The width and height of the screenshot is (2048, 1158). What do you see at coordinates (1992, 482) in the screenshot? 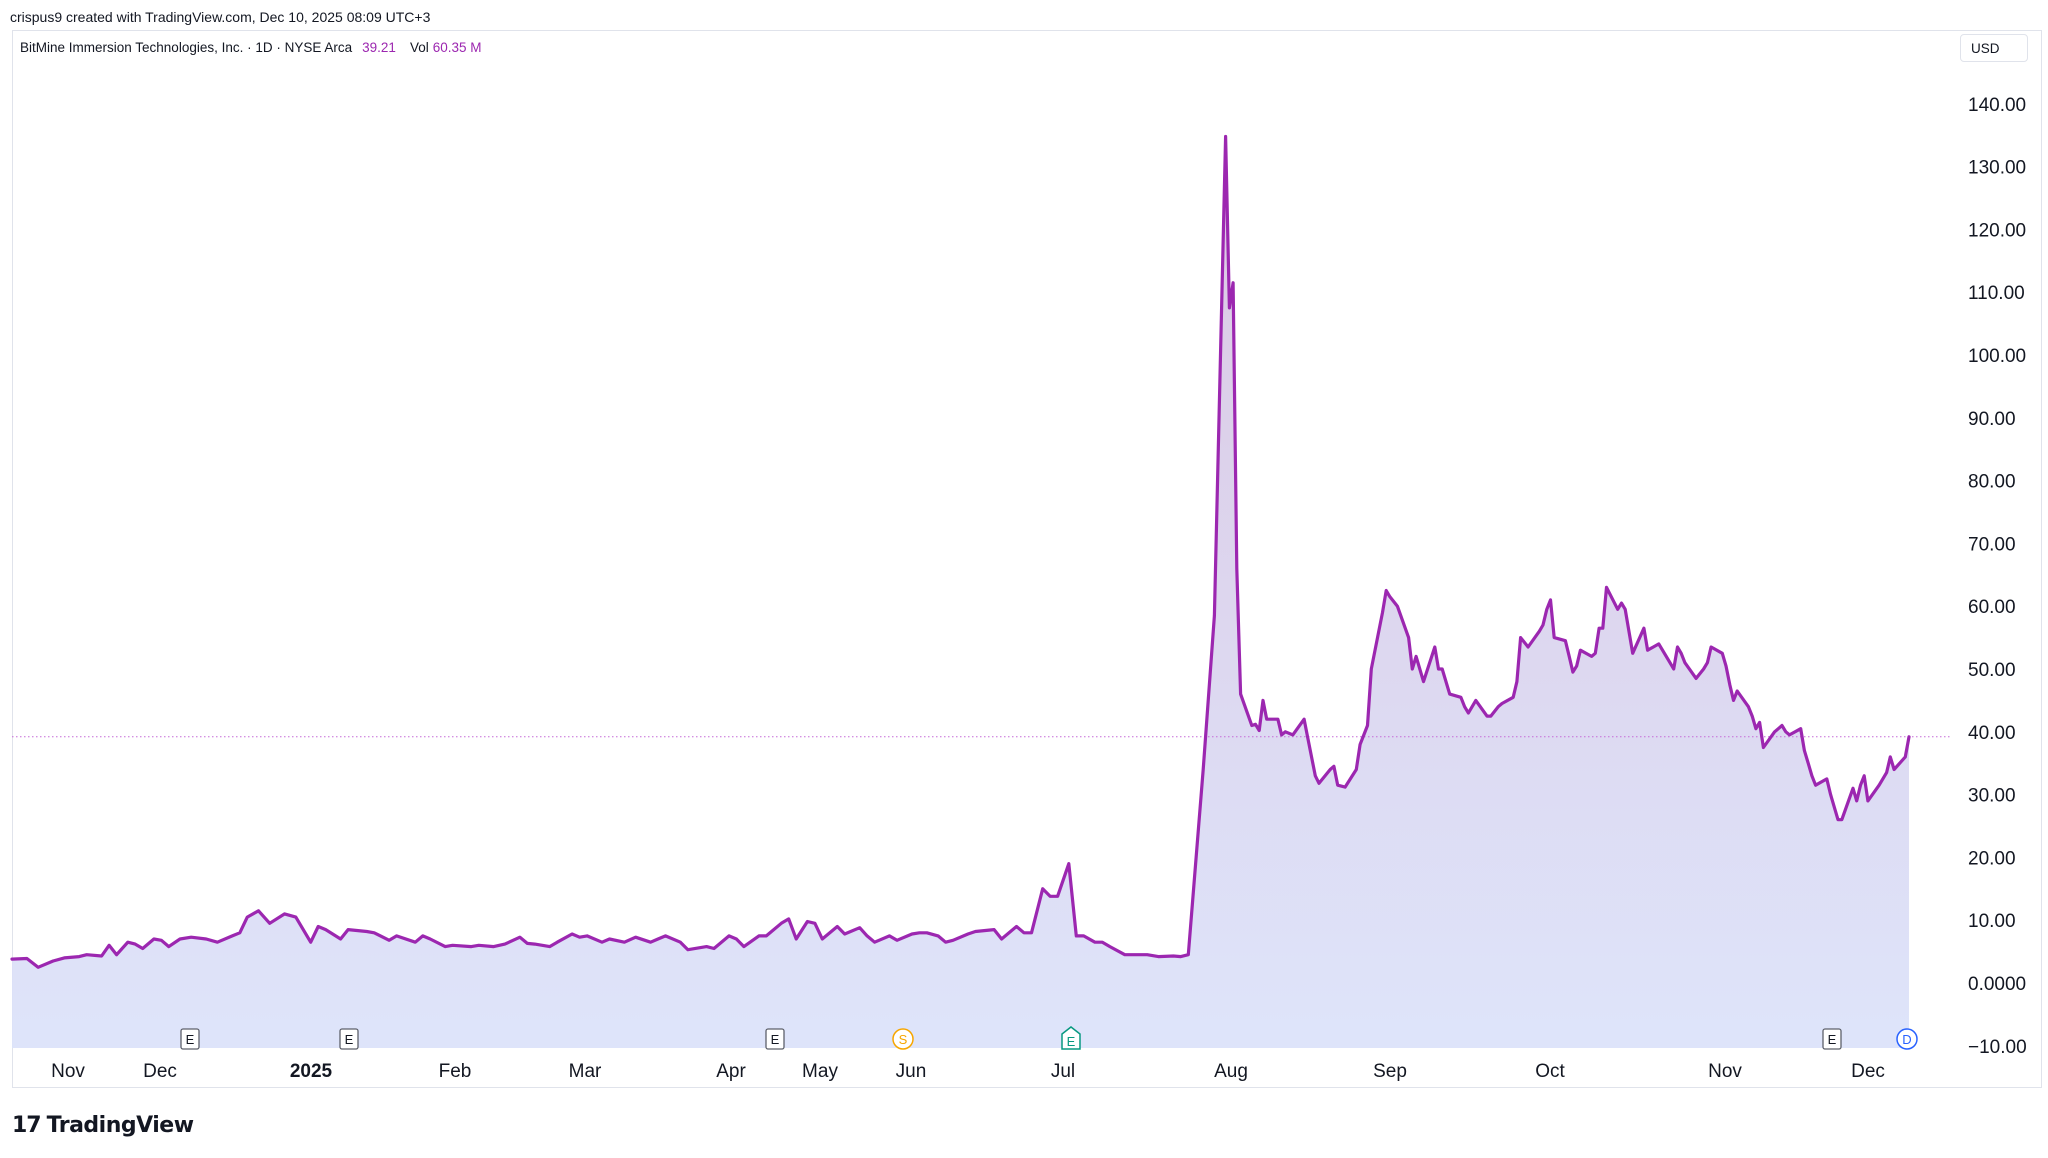
I see `y-tick-label: 80.00` at bounding box center [1992, 482].